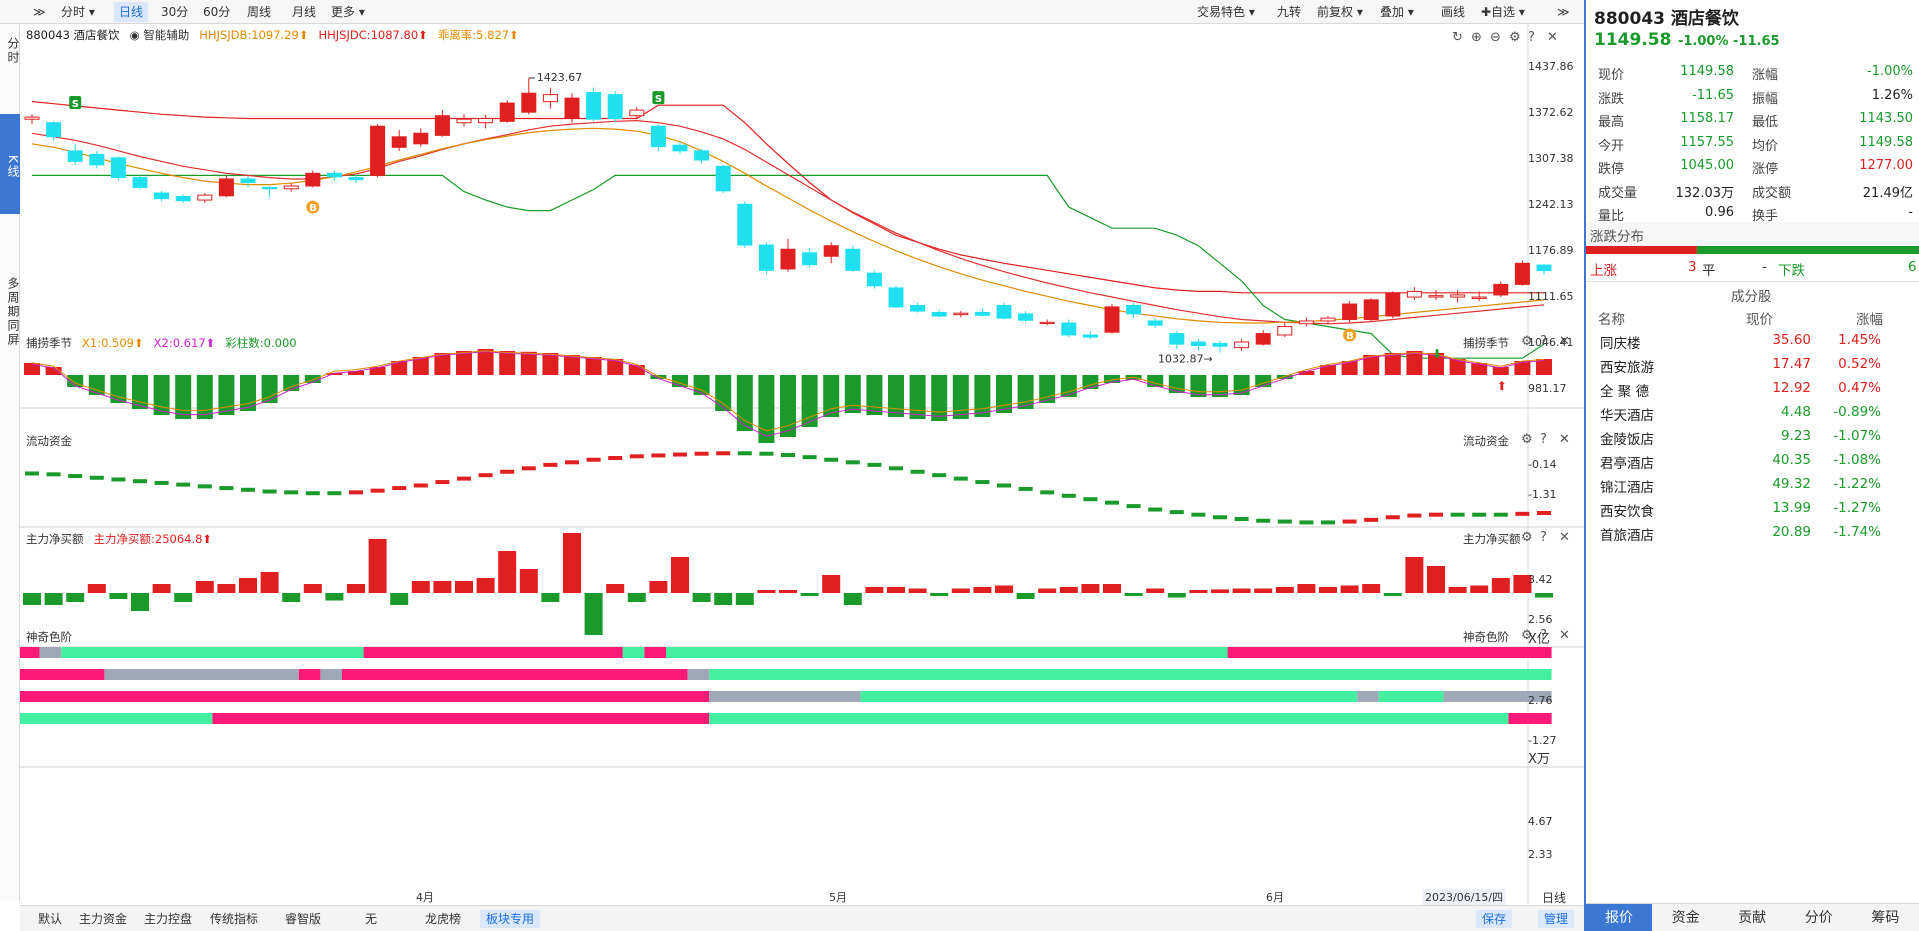  I want to click on constituent-row: 同庆楼 35.60 1.45%, so click(1752, 341).